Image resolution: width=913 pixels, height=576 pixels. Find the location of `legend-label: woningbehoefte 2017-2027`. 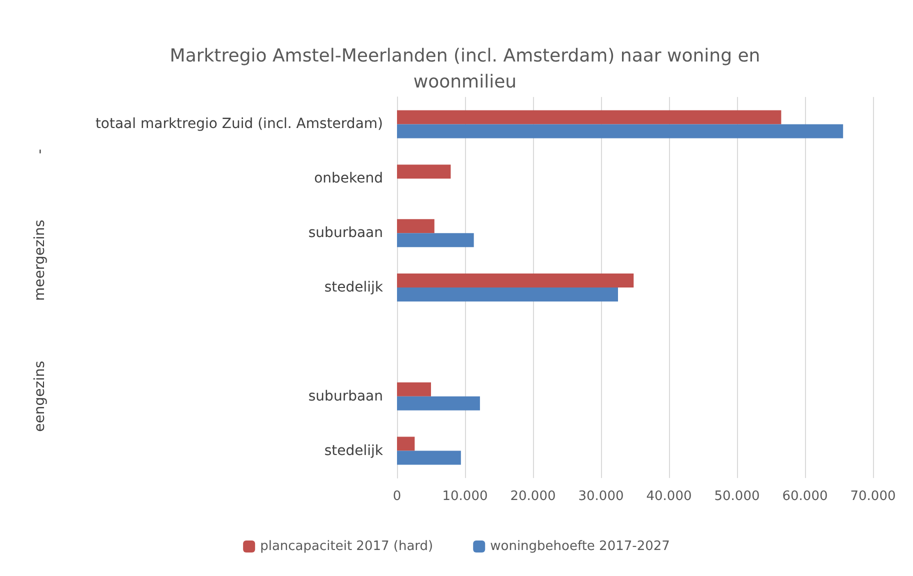

legend-label: woningbehoefte 2017-2027 is located at coordinates (580, 546).